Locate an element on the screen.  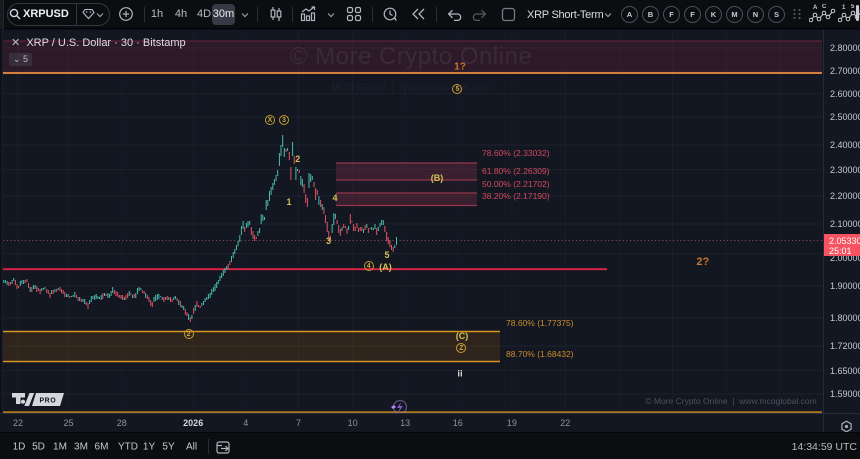
svg-text: 1 is located at coordinates (844, 8).